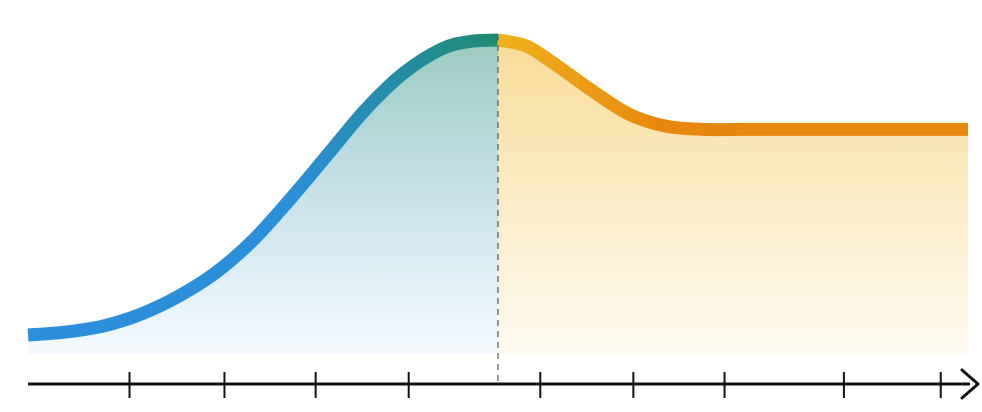 This screenshot has width=982, height=412. I want to click on line-fall, so click(732, 85).